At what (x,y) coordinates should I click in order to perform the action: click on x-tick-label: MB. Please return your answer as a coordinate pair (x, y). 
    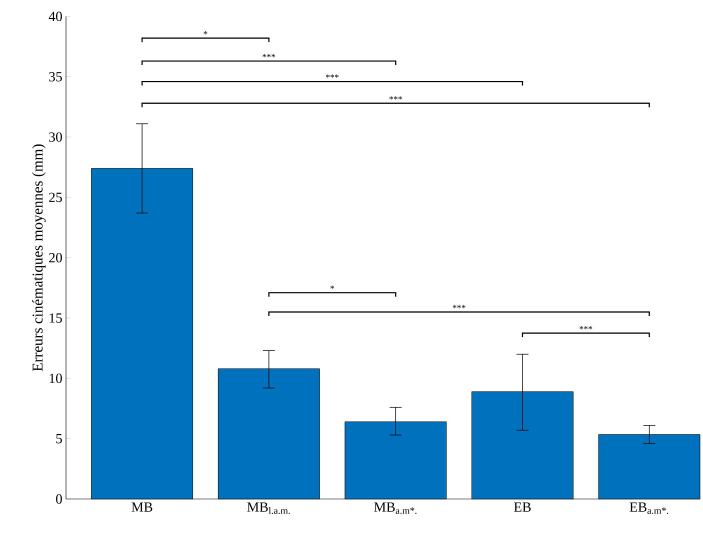
    Looking at the image, I should click on (142, 507).